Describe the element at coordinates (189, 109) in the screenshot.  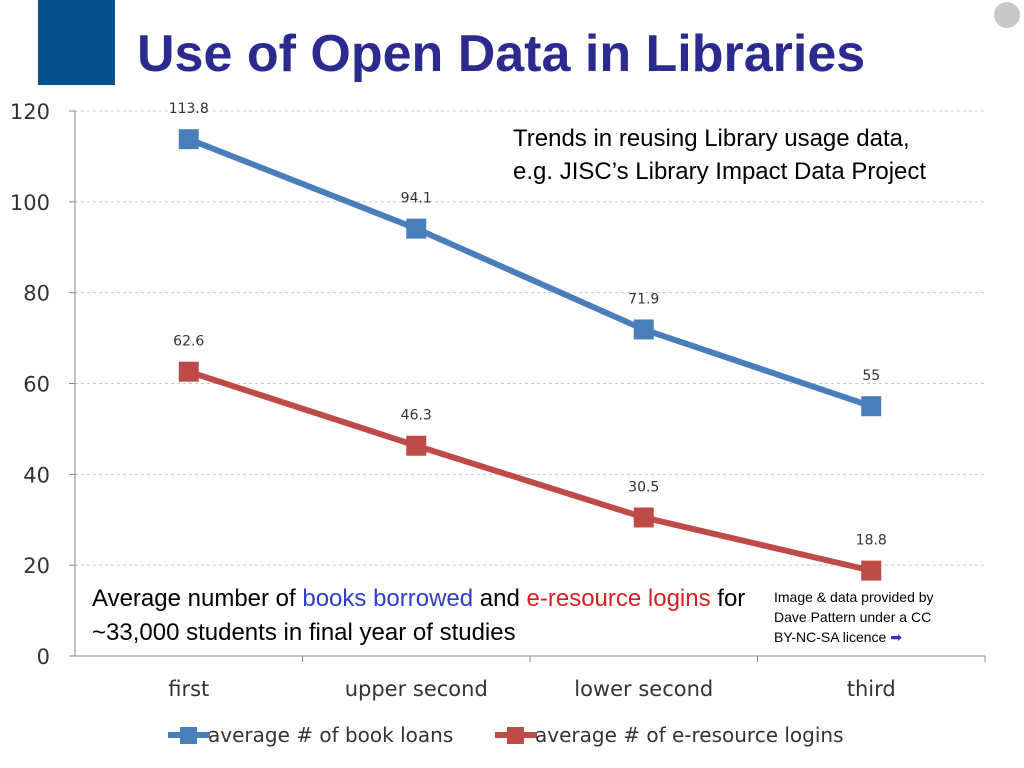
I see `data-label: 113.8` at that location.